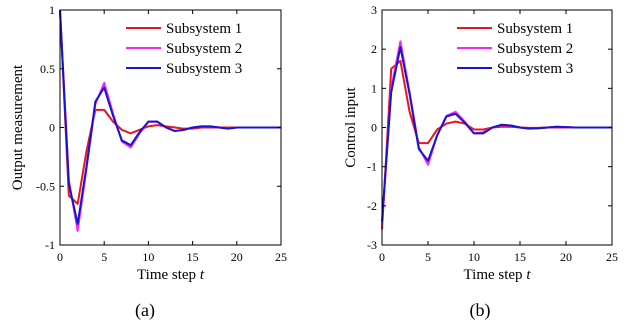 This screenshot has width=627, height=325. Describe the element at coordinates (18, 127) in the screenshot. I see `y-axis-label: Output measurement` at that location.